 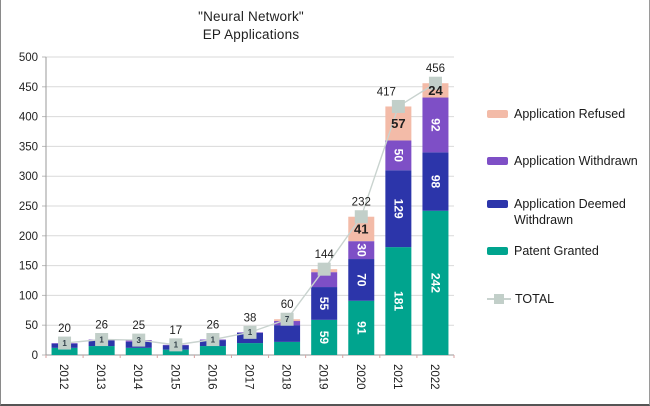 What do you see at coordinates (28, 296) in the screenshot?
I see `y-tick-label: 100` at bounding box center [28, 296].